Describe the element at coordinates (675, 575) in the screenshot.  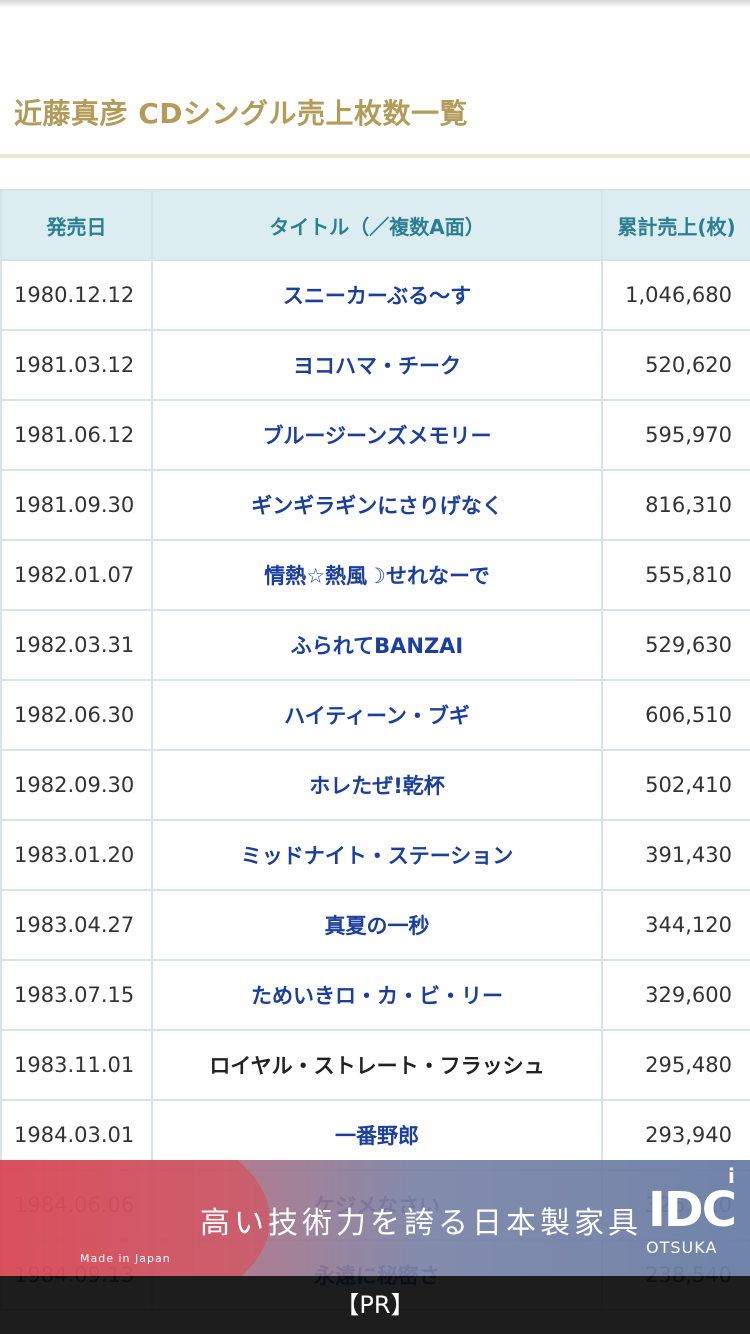
I see `sales-count: 555,810` at that location.